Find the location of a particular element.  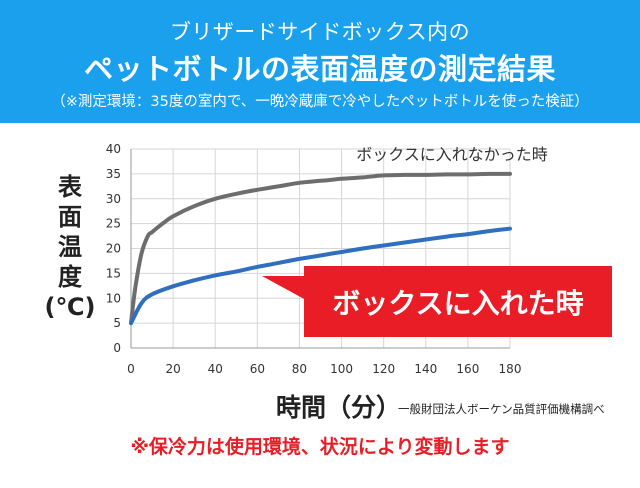

series-label-without-box: ボックスに入れなかった時 is located at coordinates (452, 154).